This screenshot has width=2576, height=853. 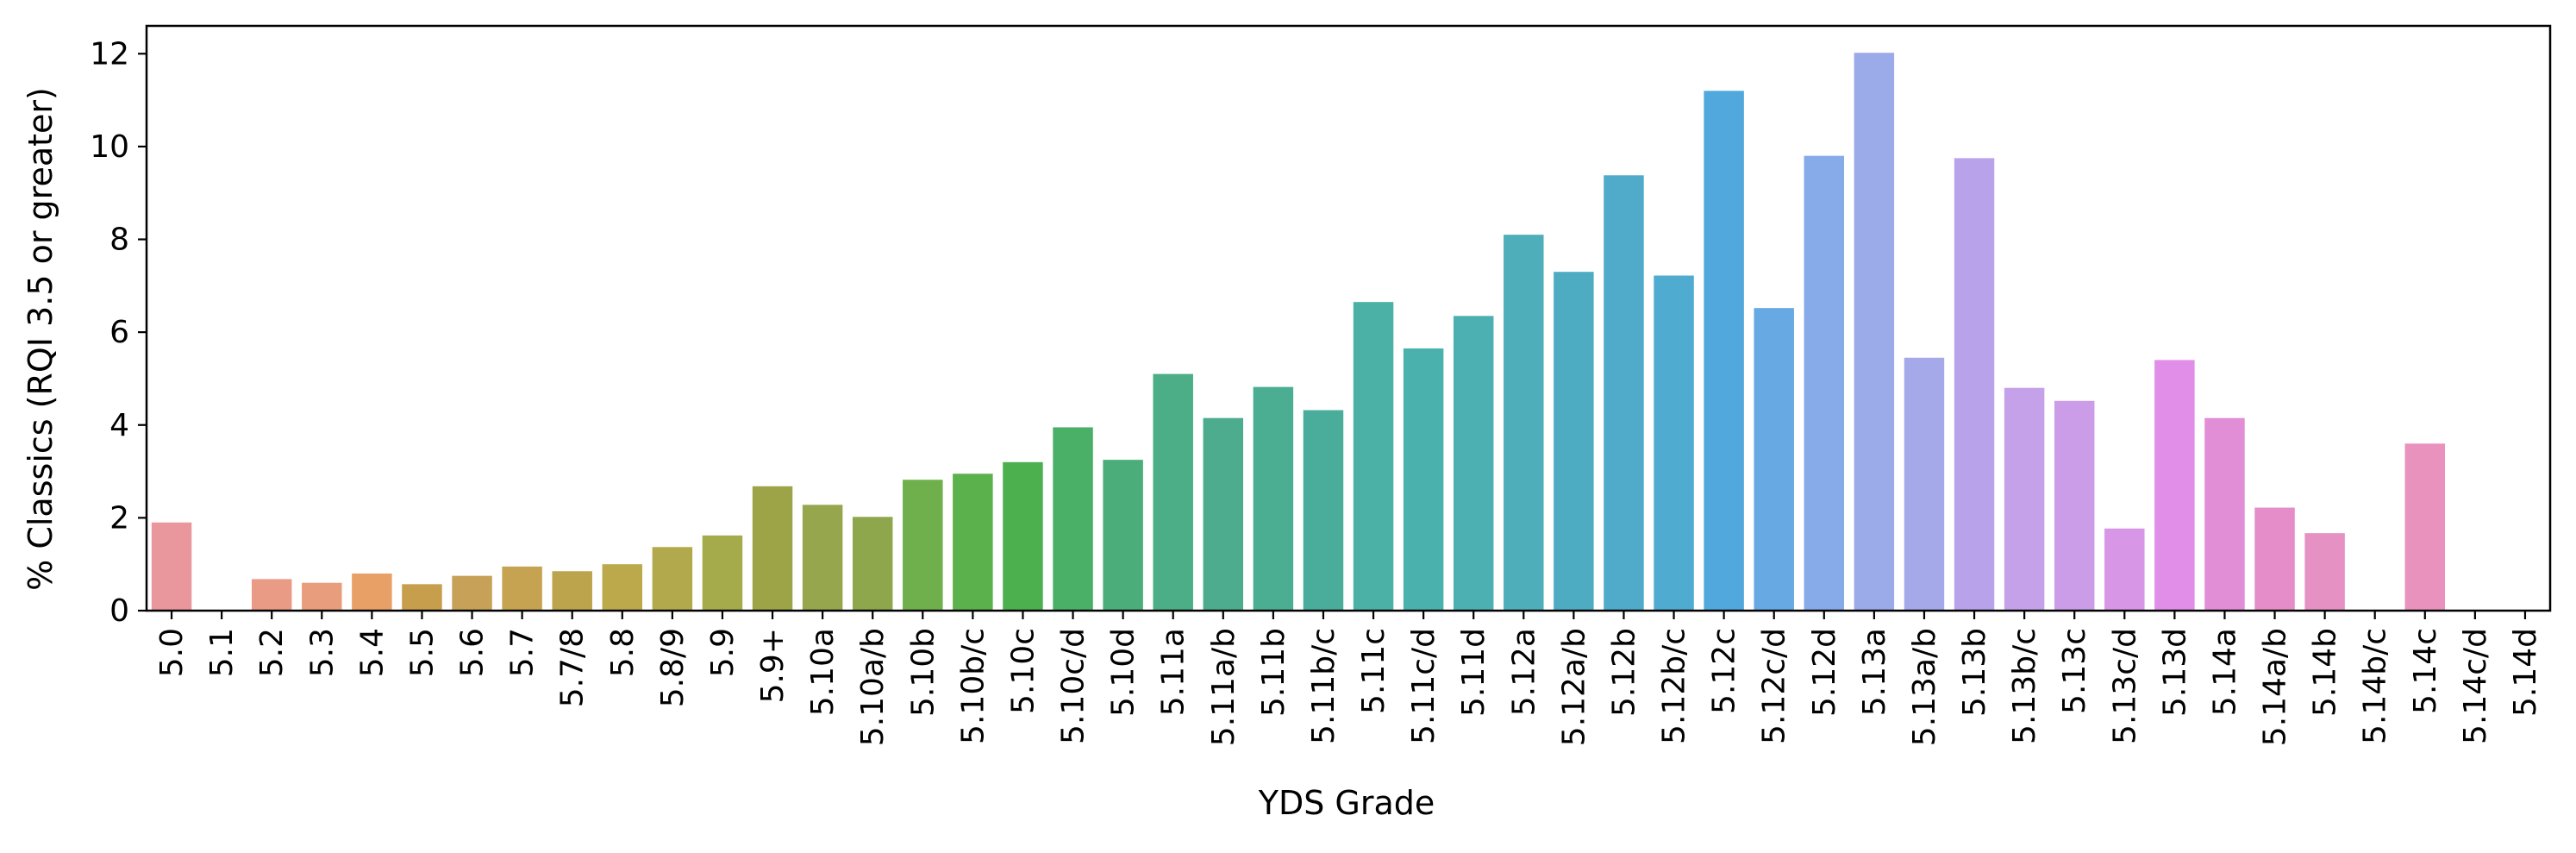 What do you see at coordinates (119, 611) in the screenshot?
I see `y-tick-label: 0` at bounding box center [119, 611].